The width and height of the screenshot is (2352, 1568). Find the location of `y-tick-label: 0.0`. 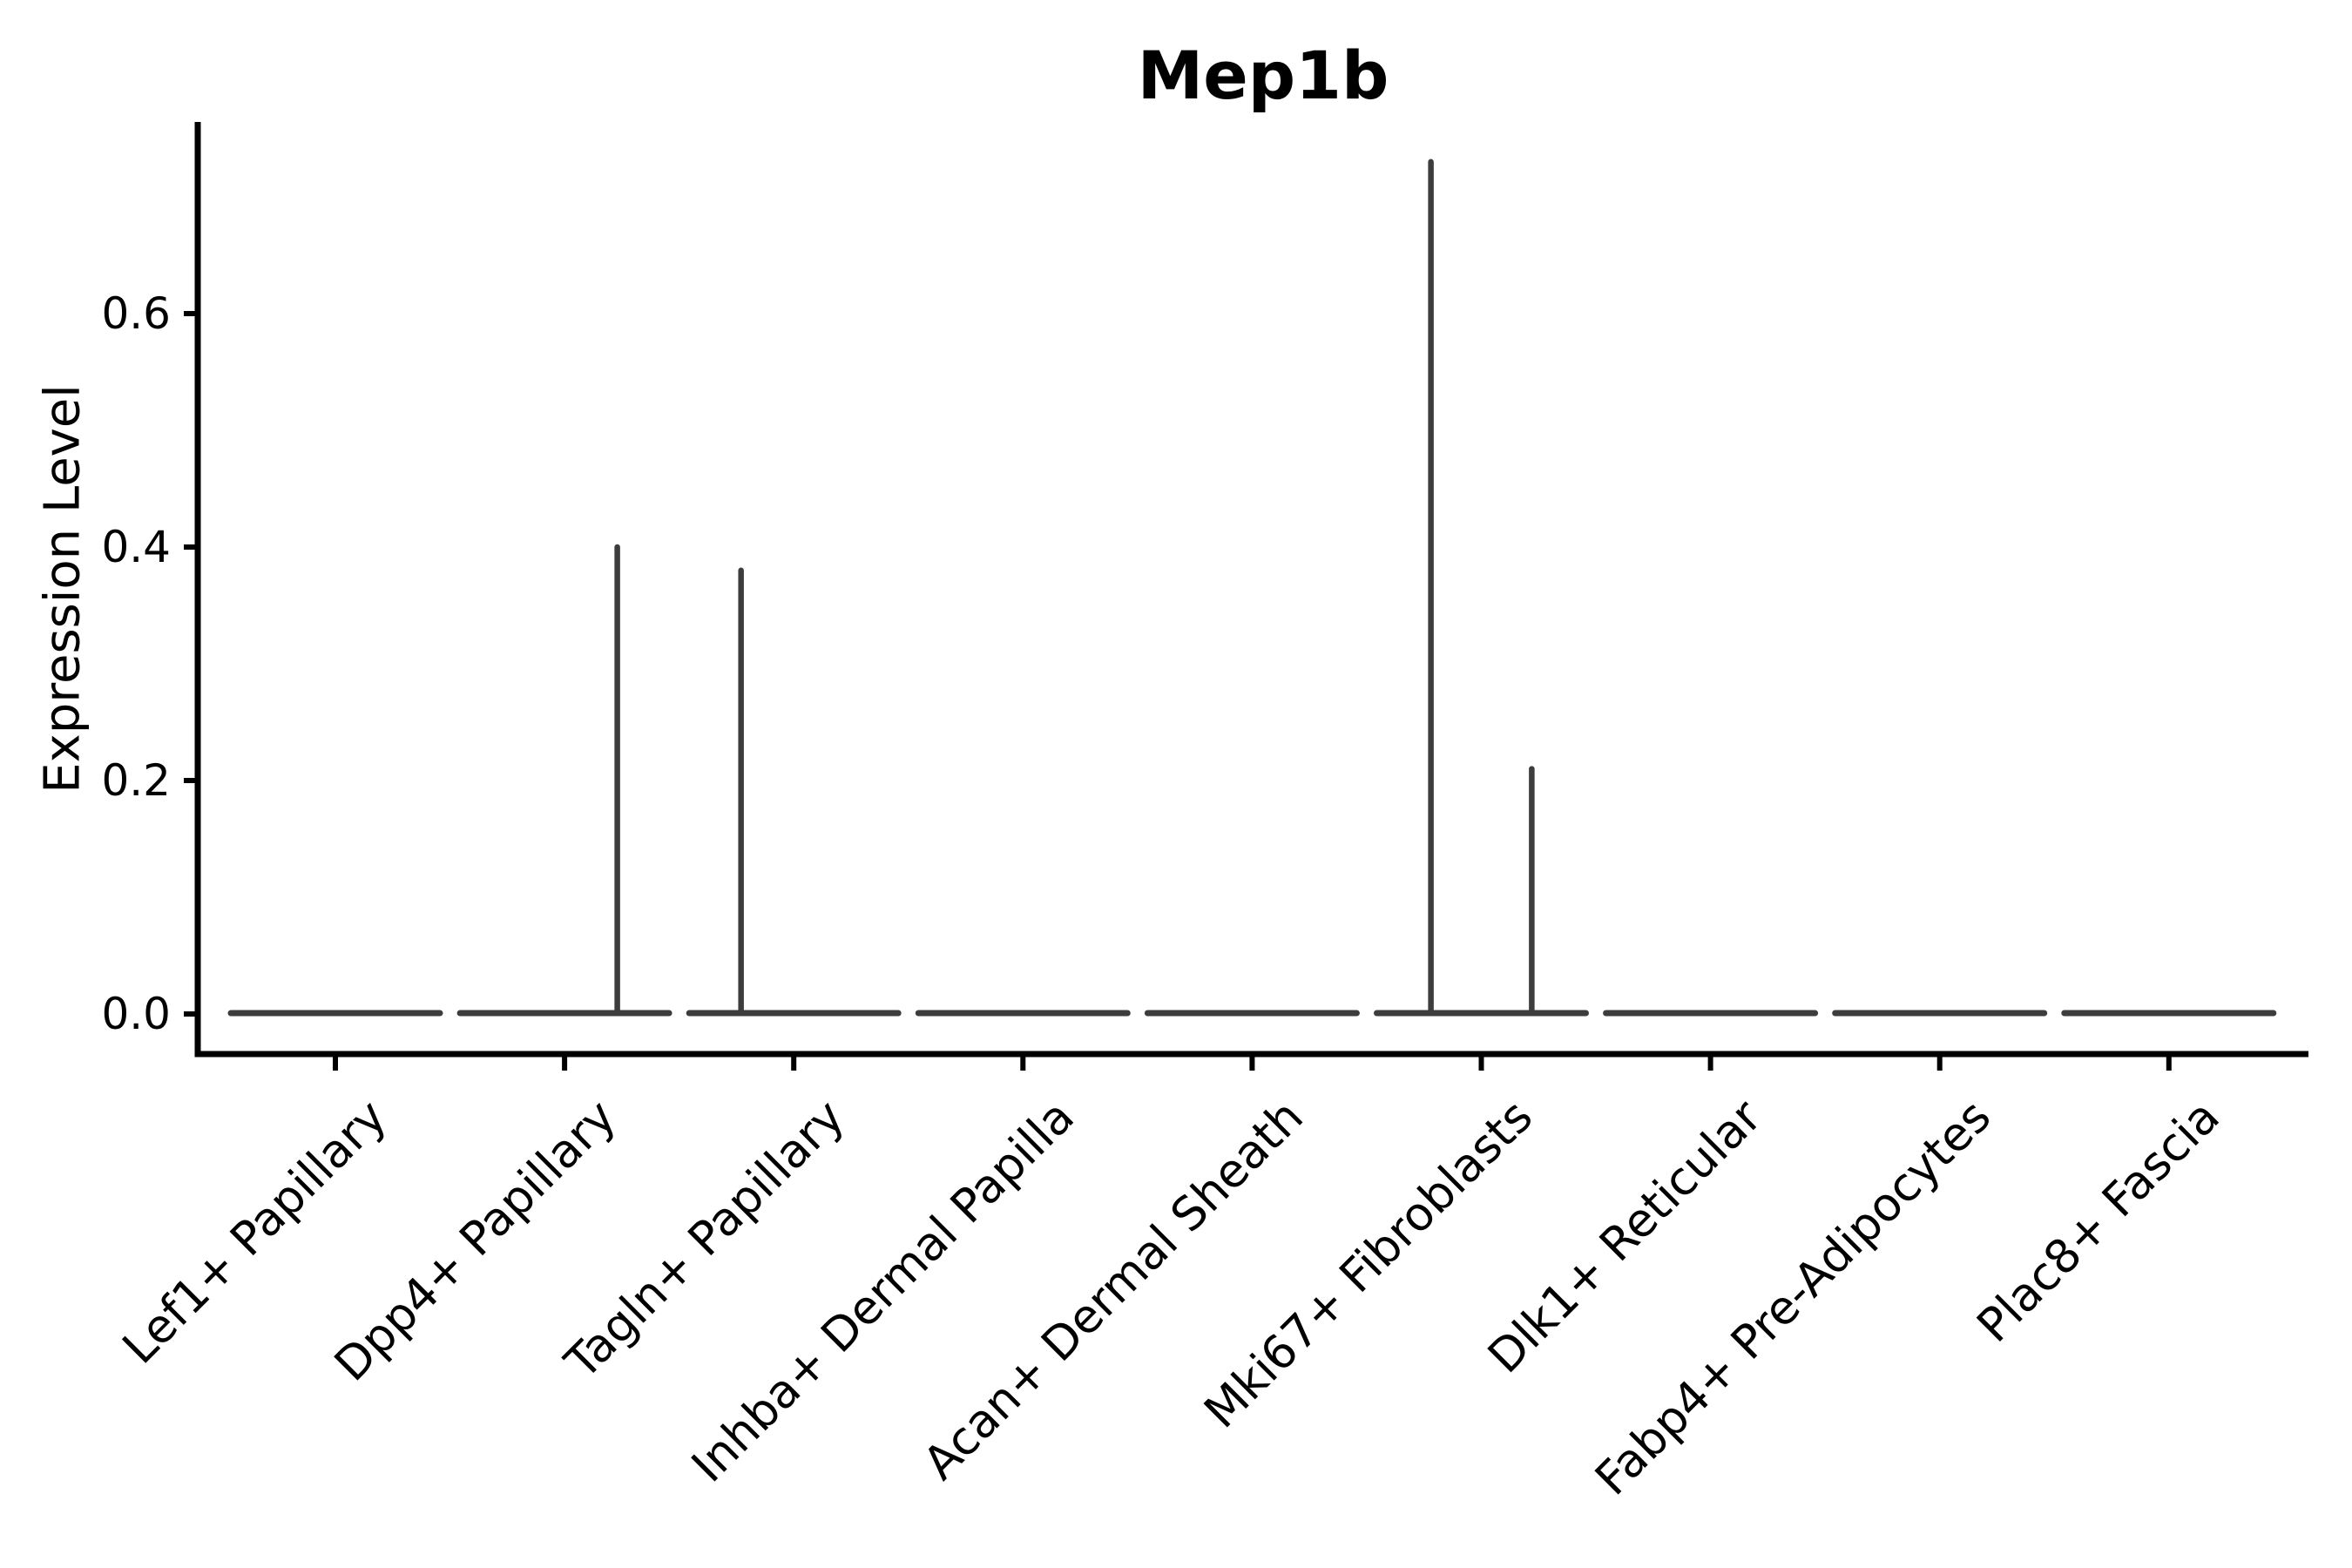

y-tick-label: 0.0 is located at coordinates (136, 1014).